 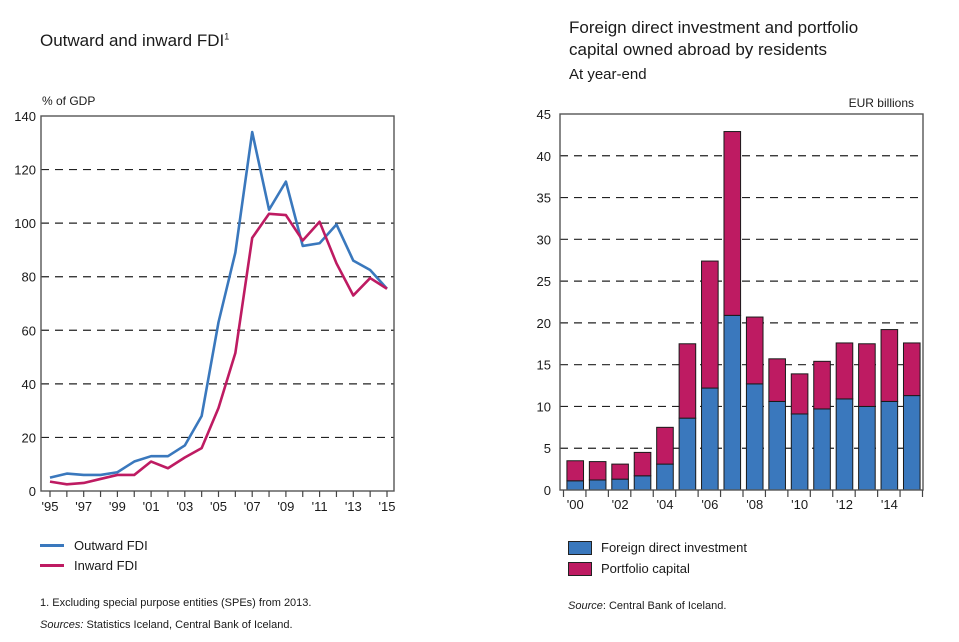 What do you see at coordinates (620, 504) in the screenshot?
I see `x-tick-label: '02` at bounding box center [620, 504].